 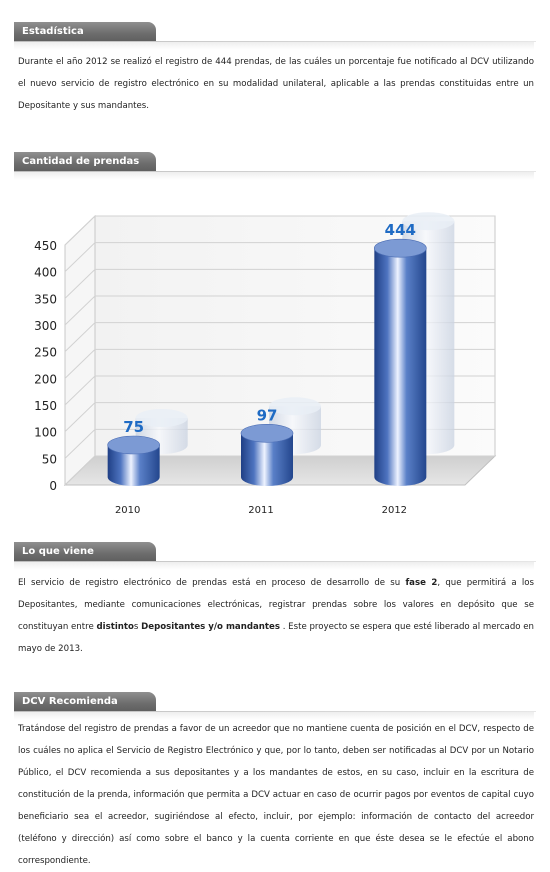 I want to click on bar-2012, so click(x=400, y=367).